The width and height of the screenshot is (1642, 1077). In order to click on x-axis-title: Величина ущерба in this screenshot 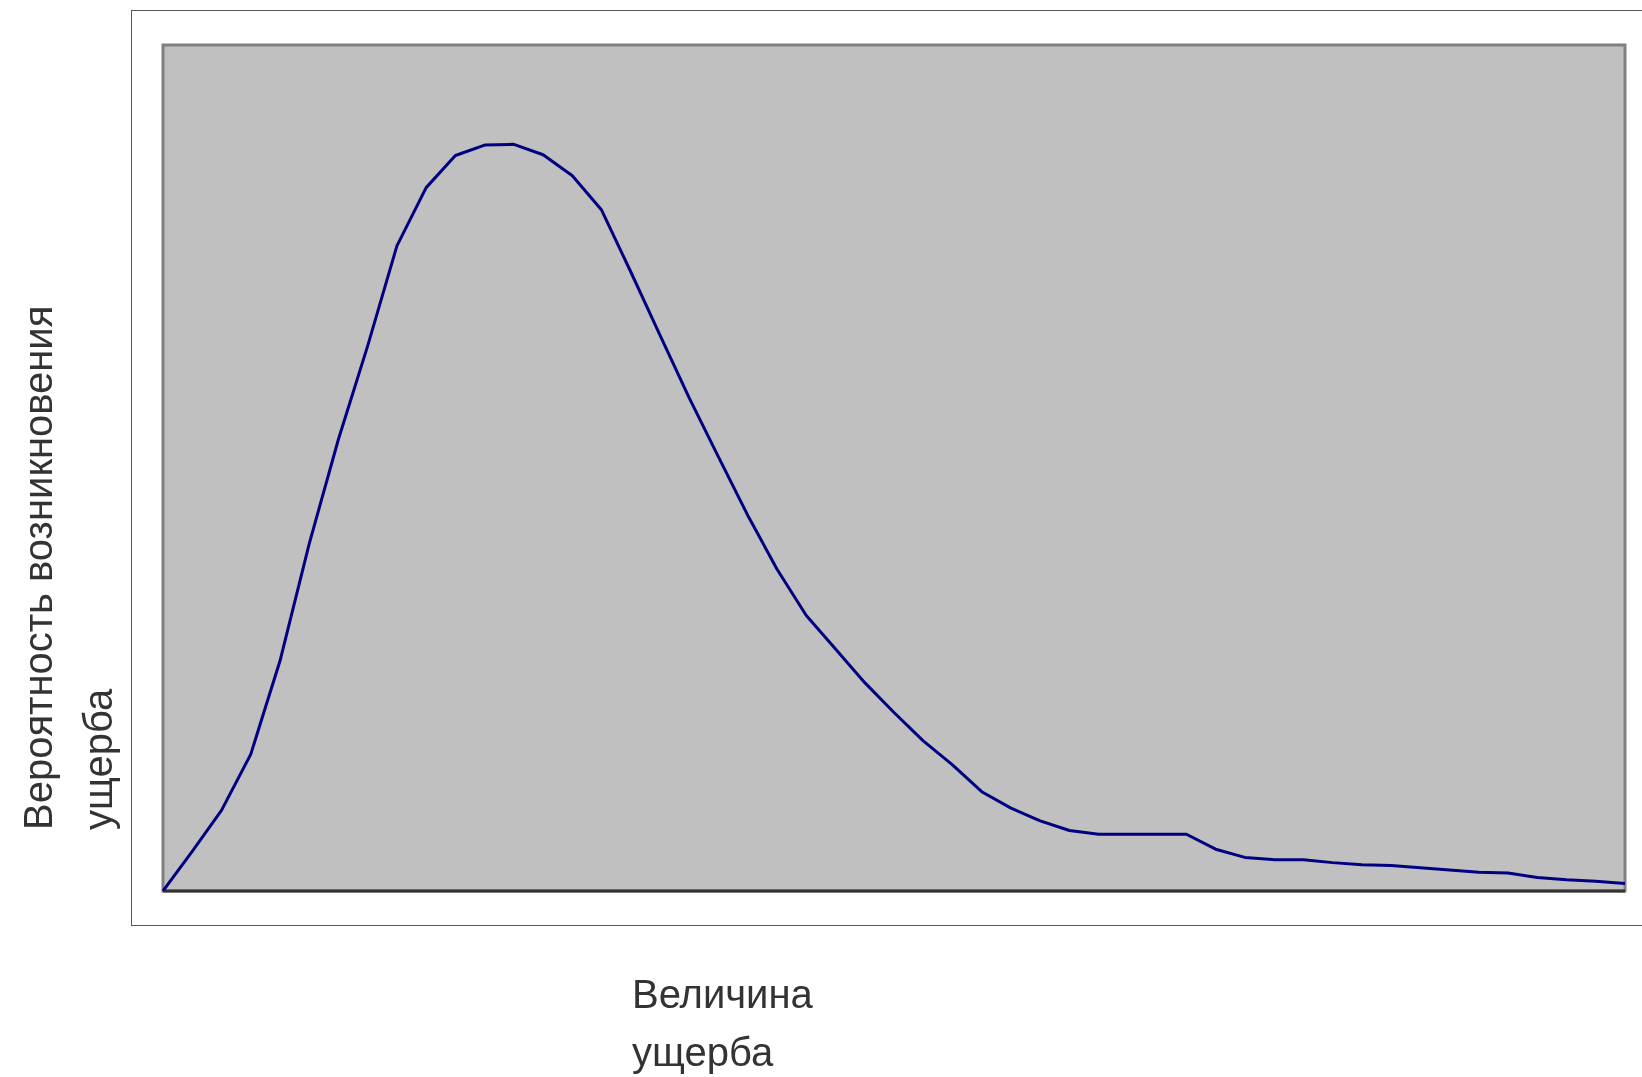, I will do `click(723, 1023)`.